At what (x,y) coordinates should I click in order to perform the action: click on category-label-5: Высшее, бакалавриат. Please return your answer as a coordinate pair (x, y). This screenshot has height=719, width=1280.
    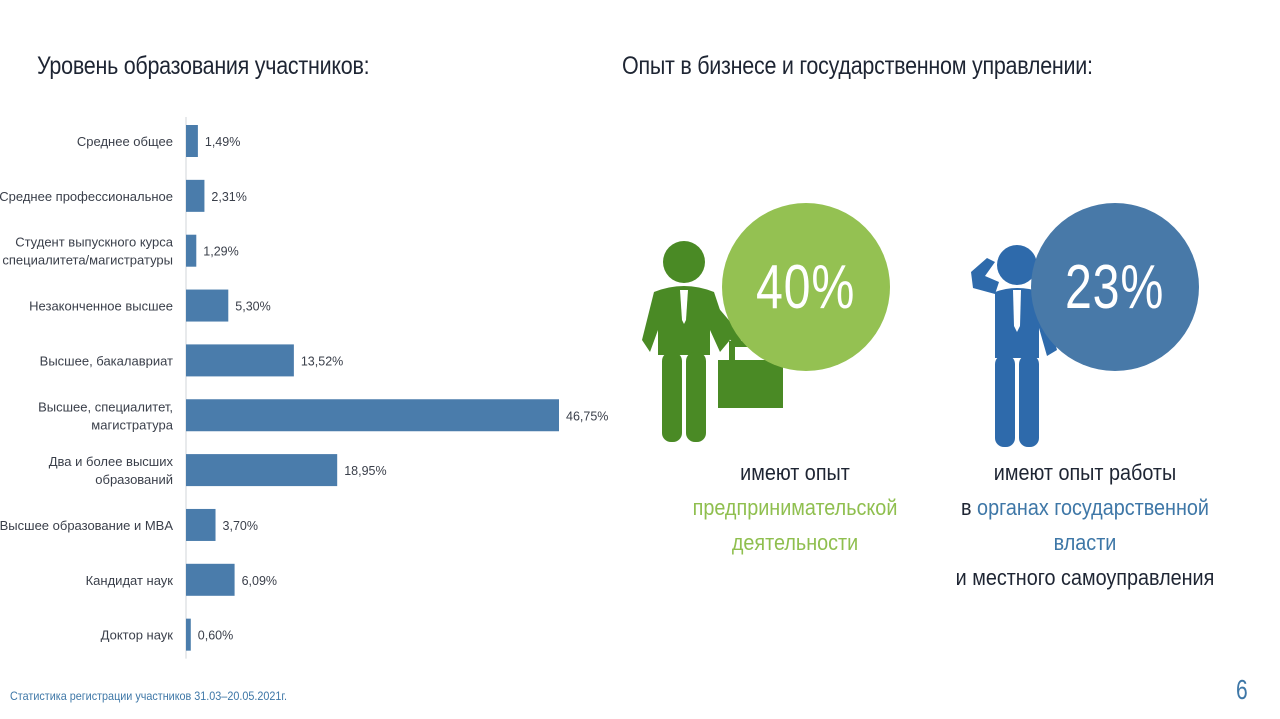
    Looking at the image, I should click on (106, 360).